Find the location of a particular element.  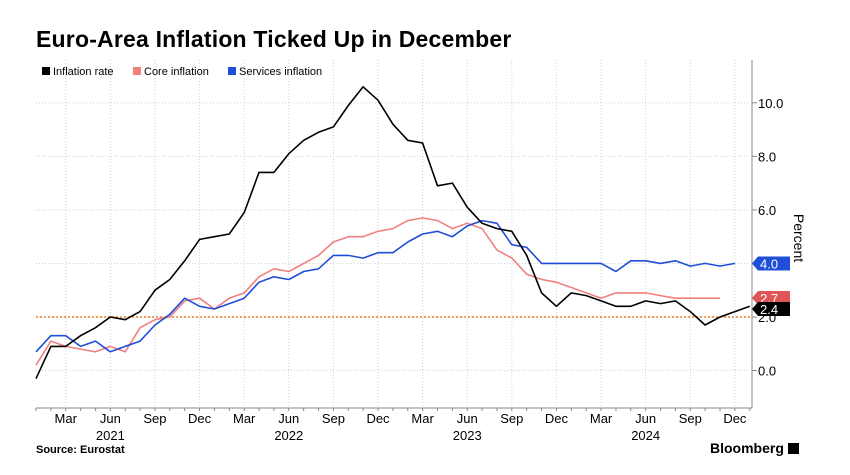

y-tick-label: 10.0 is located at coordinates (770, 103).